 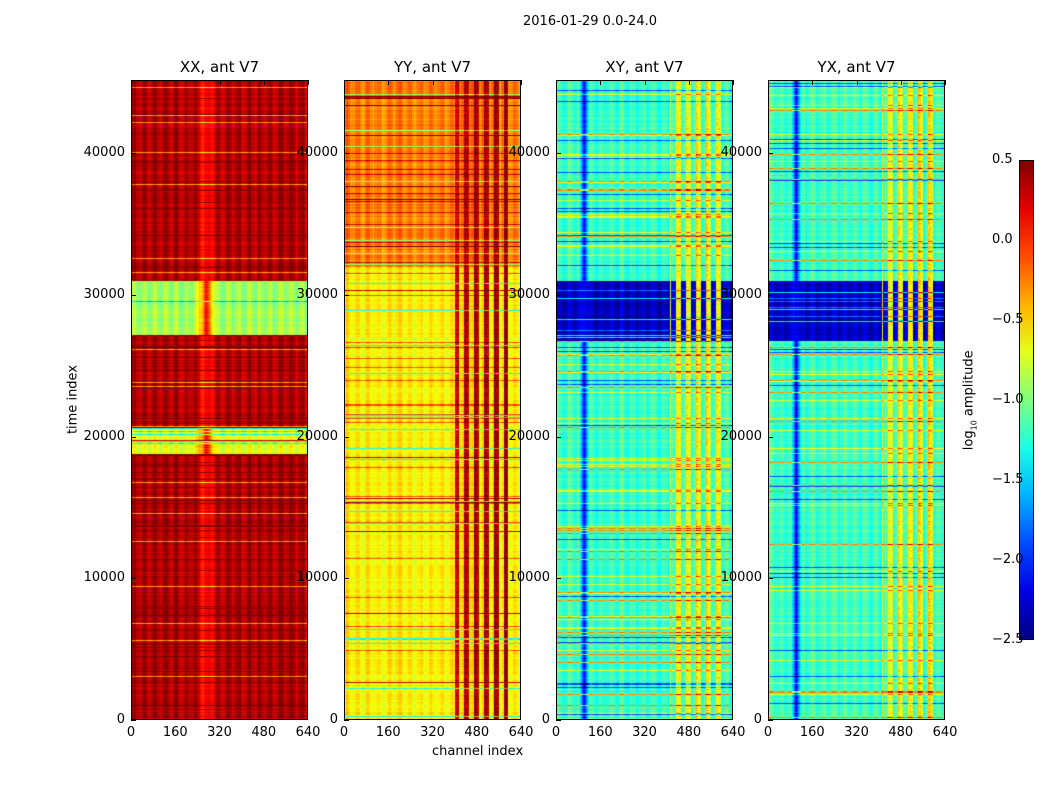 I want to click on colorbar-tick-label: −2.0, so click(x=1008, y=559).